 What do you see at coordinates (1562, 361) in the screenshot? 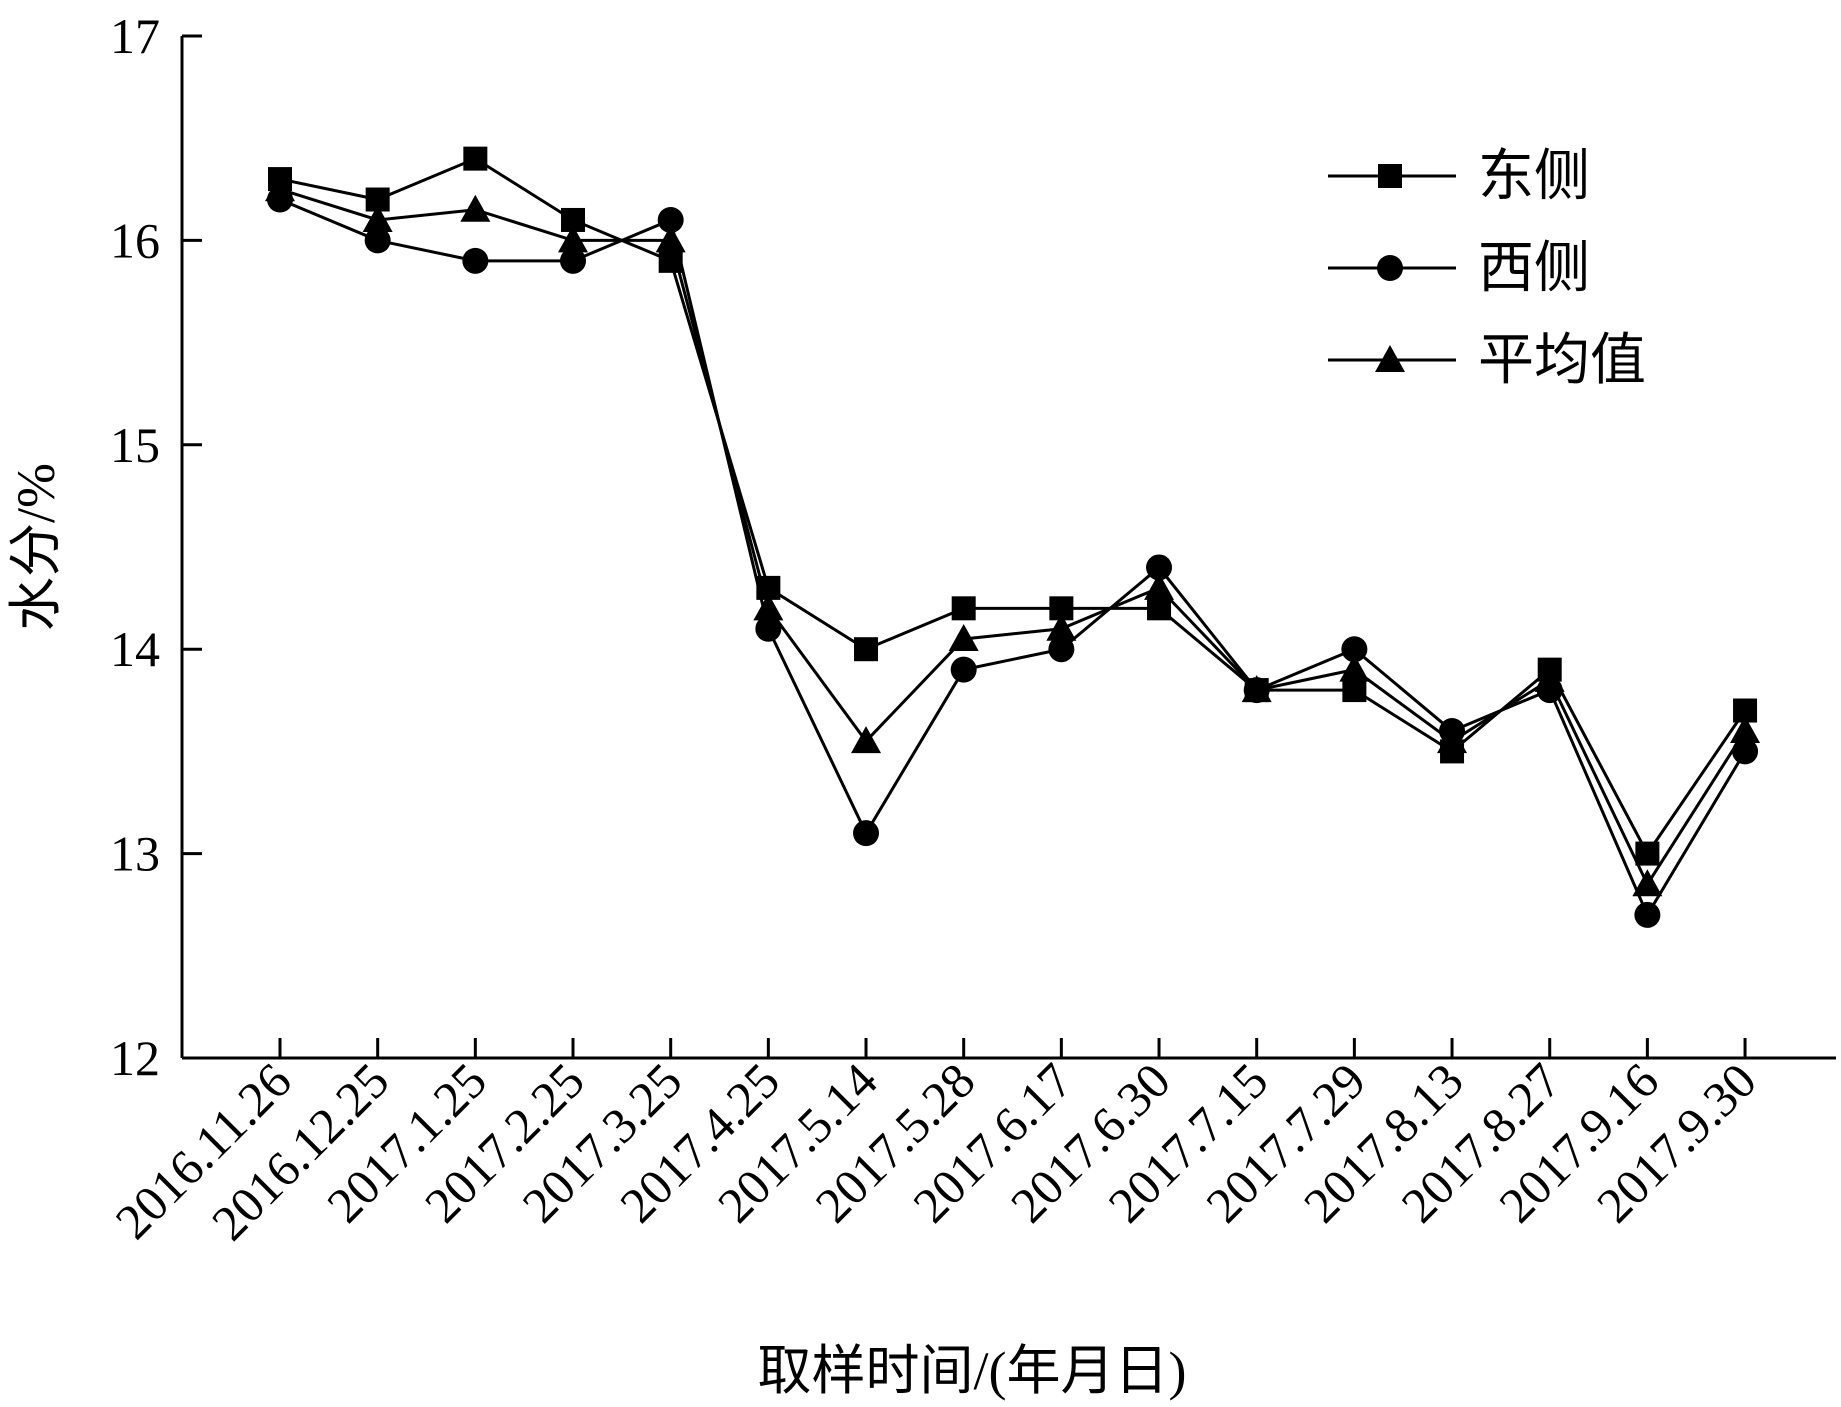
I see `legend-label: 平均值` at bounding box center [1562, 361].